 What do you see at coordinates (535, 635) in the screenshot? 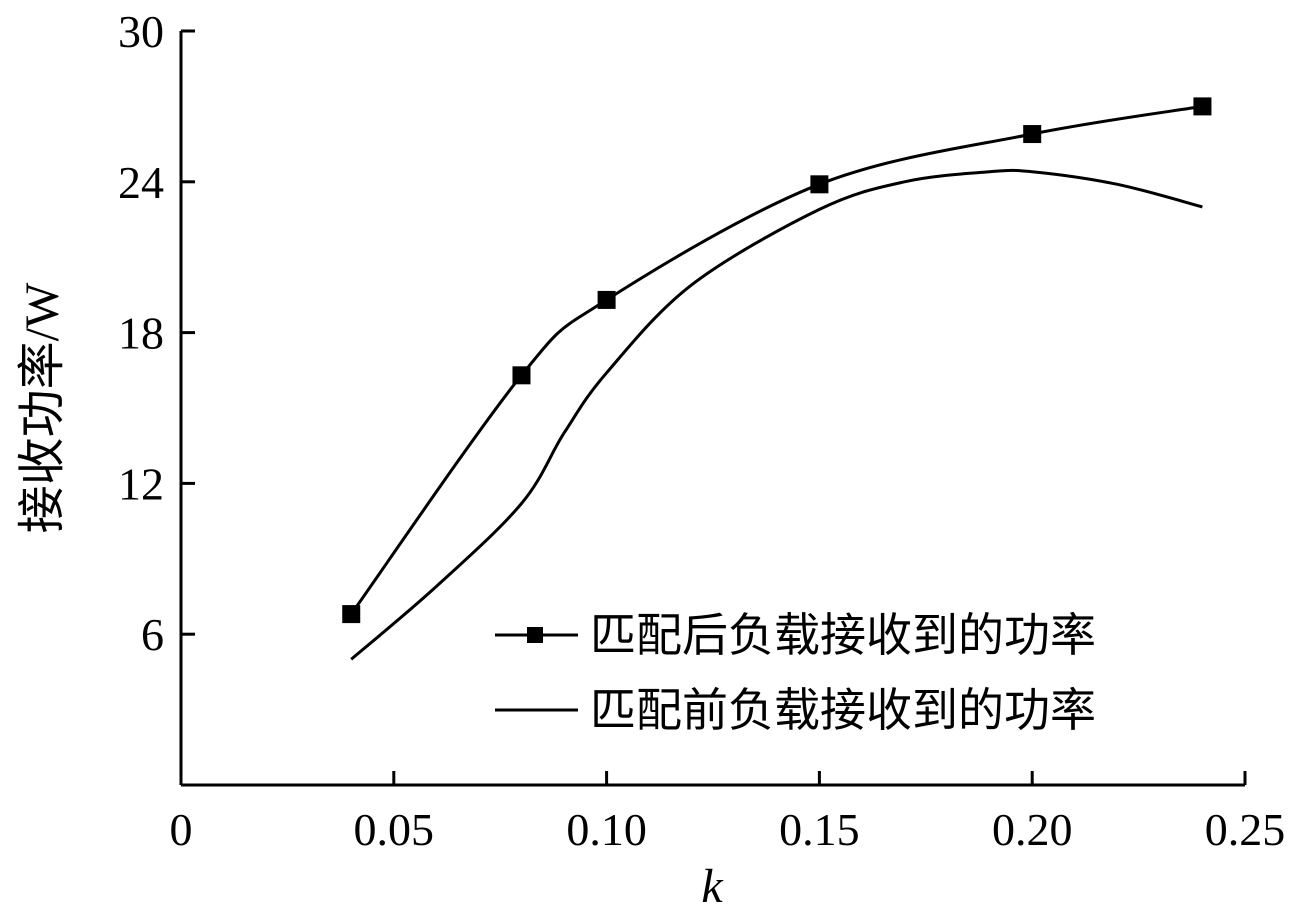
I see `legend-marker` at bounding box center [535, 635].